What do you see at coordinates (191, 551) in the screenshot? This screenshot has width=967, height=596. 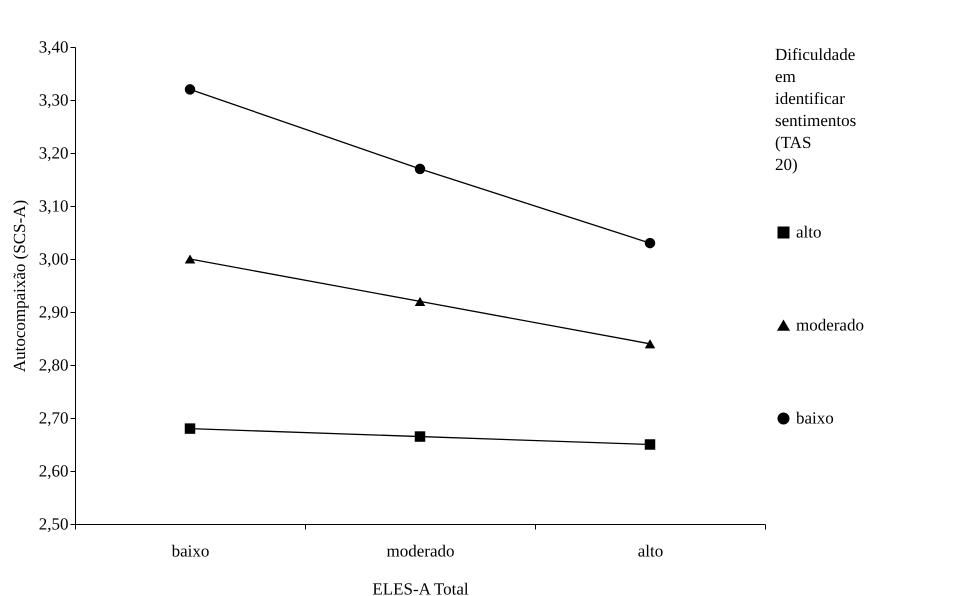 I see `x-tick-label: baixo` at bounding box center [191, 551].